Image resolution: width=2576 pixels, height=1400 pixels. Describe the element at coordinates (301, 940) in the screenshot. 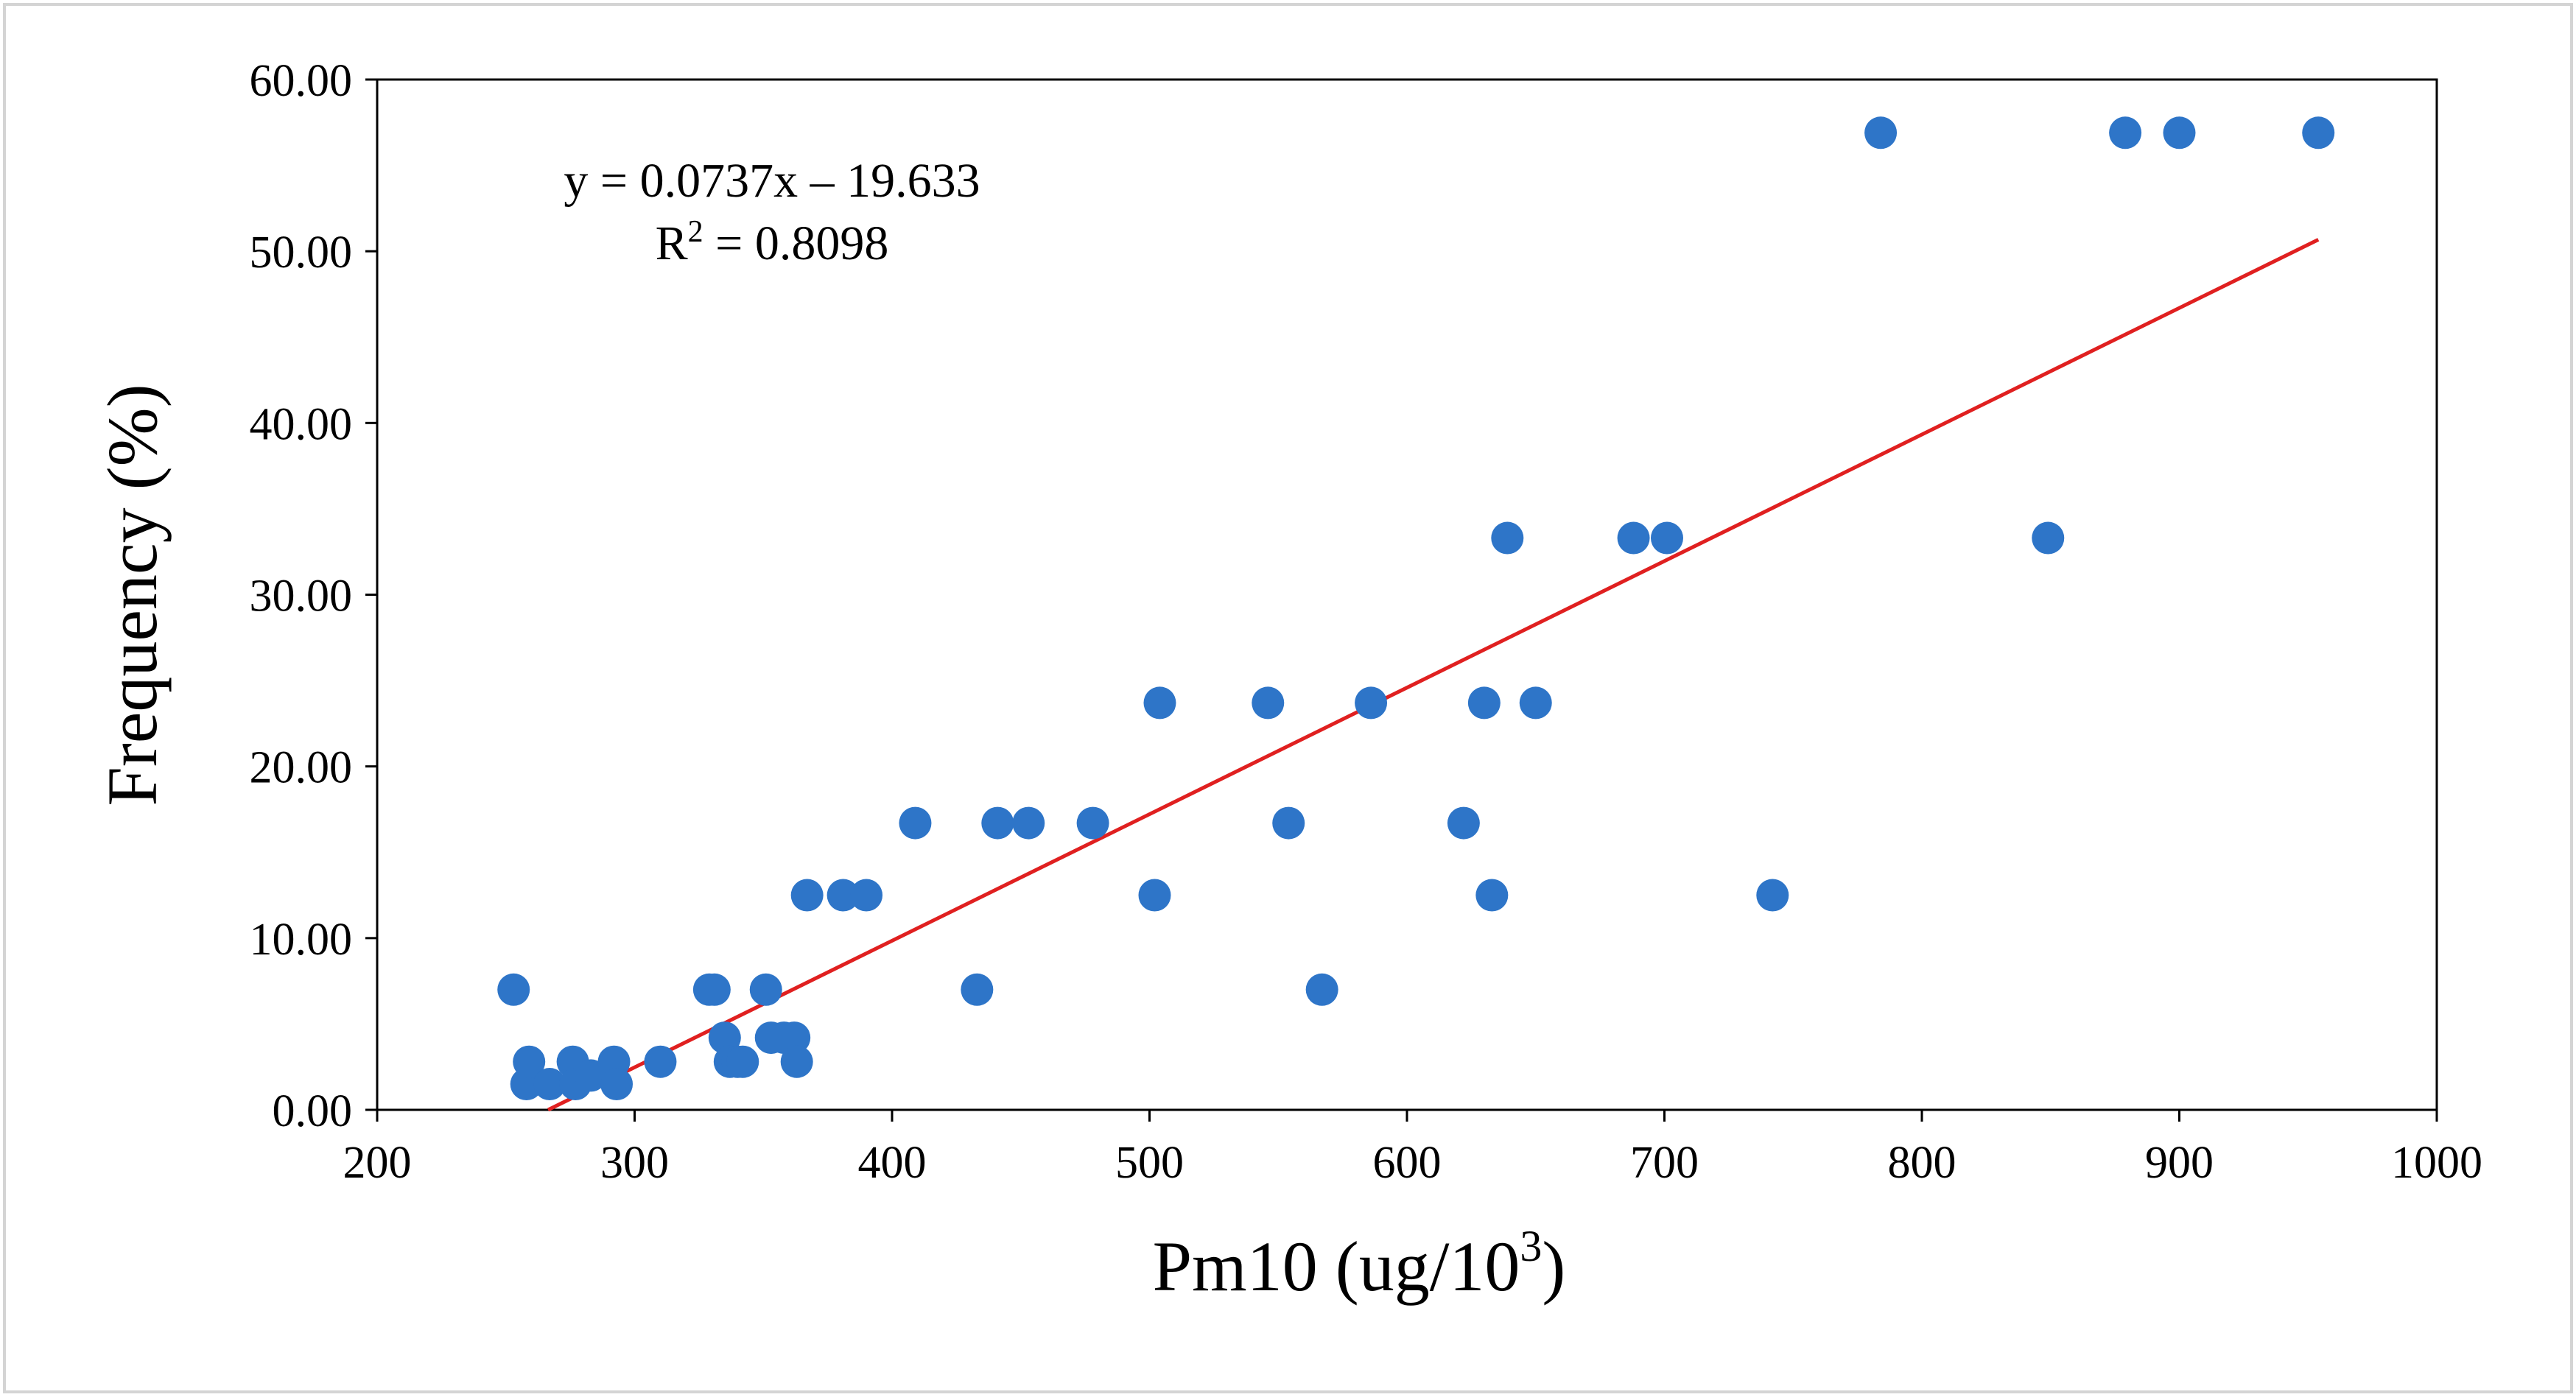

I see `y-tick-label: 10.00` at that location.